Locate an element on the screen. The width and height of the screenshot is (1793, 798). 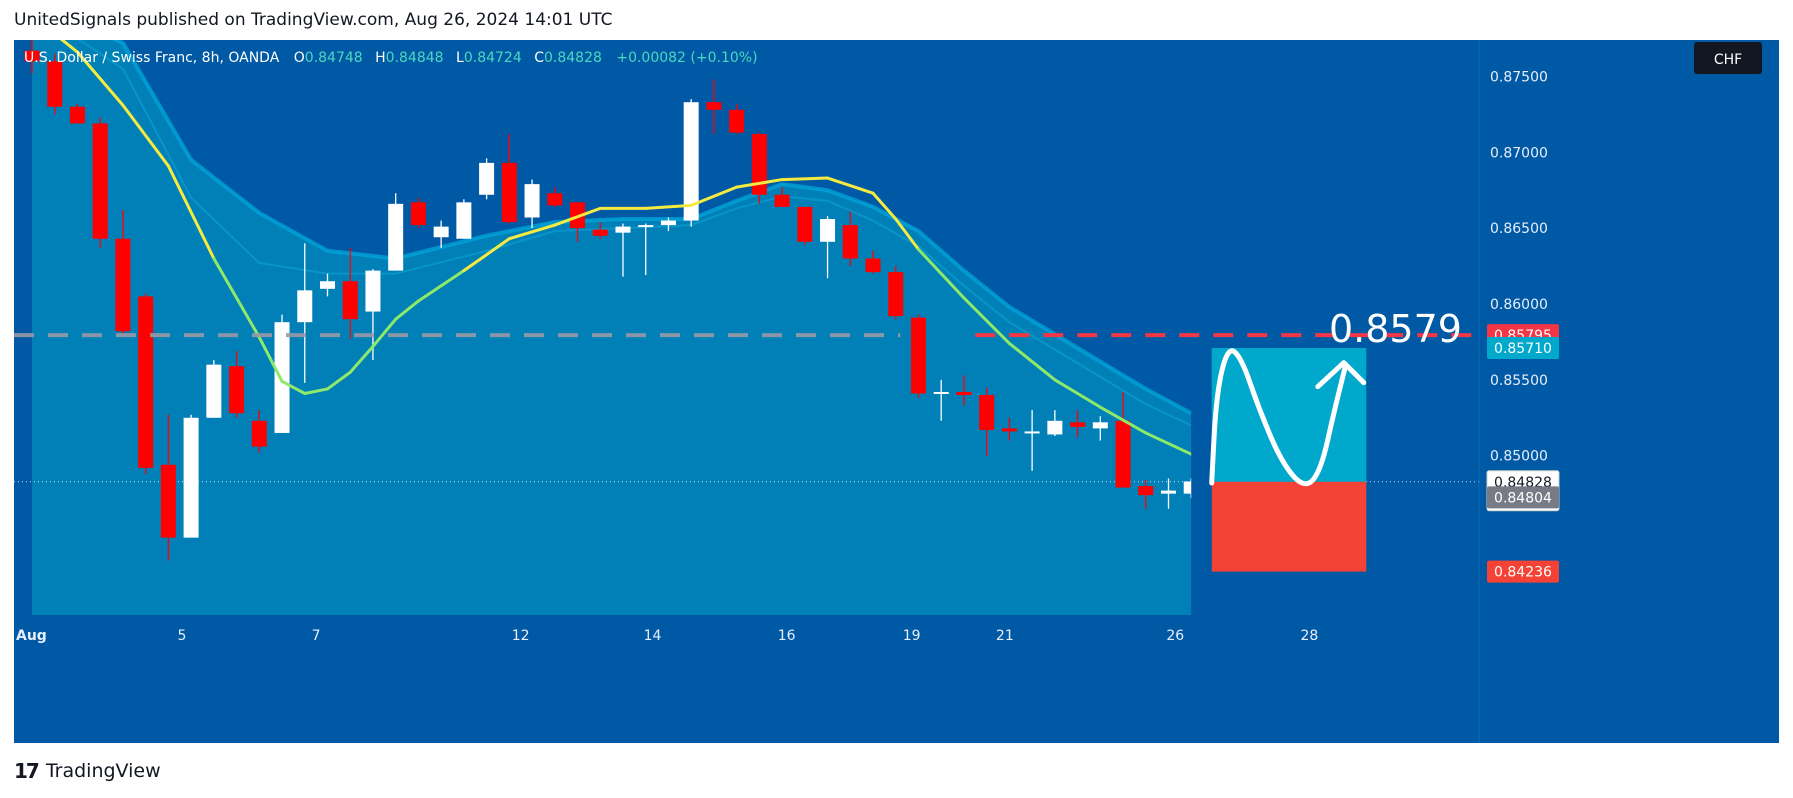
long-position-tool is located at coordinates (1279, 481).